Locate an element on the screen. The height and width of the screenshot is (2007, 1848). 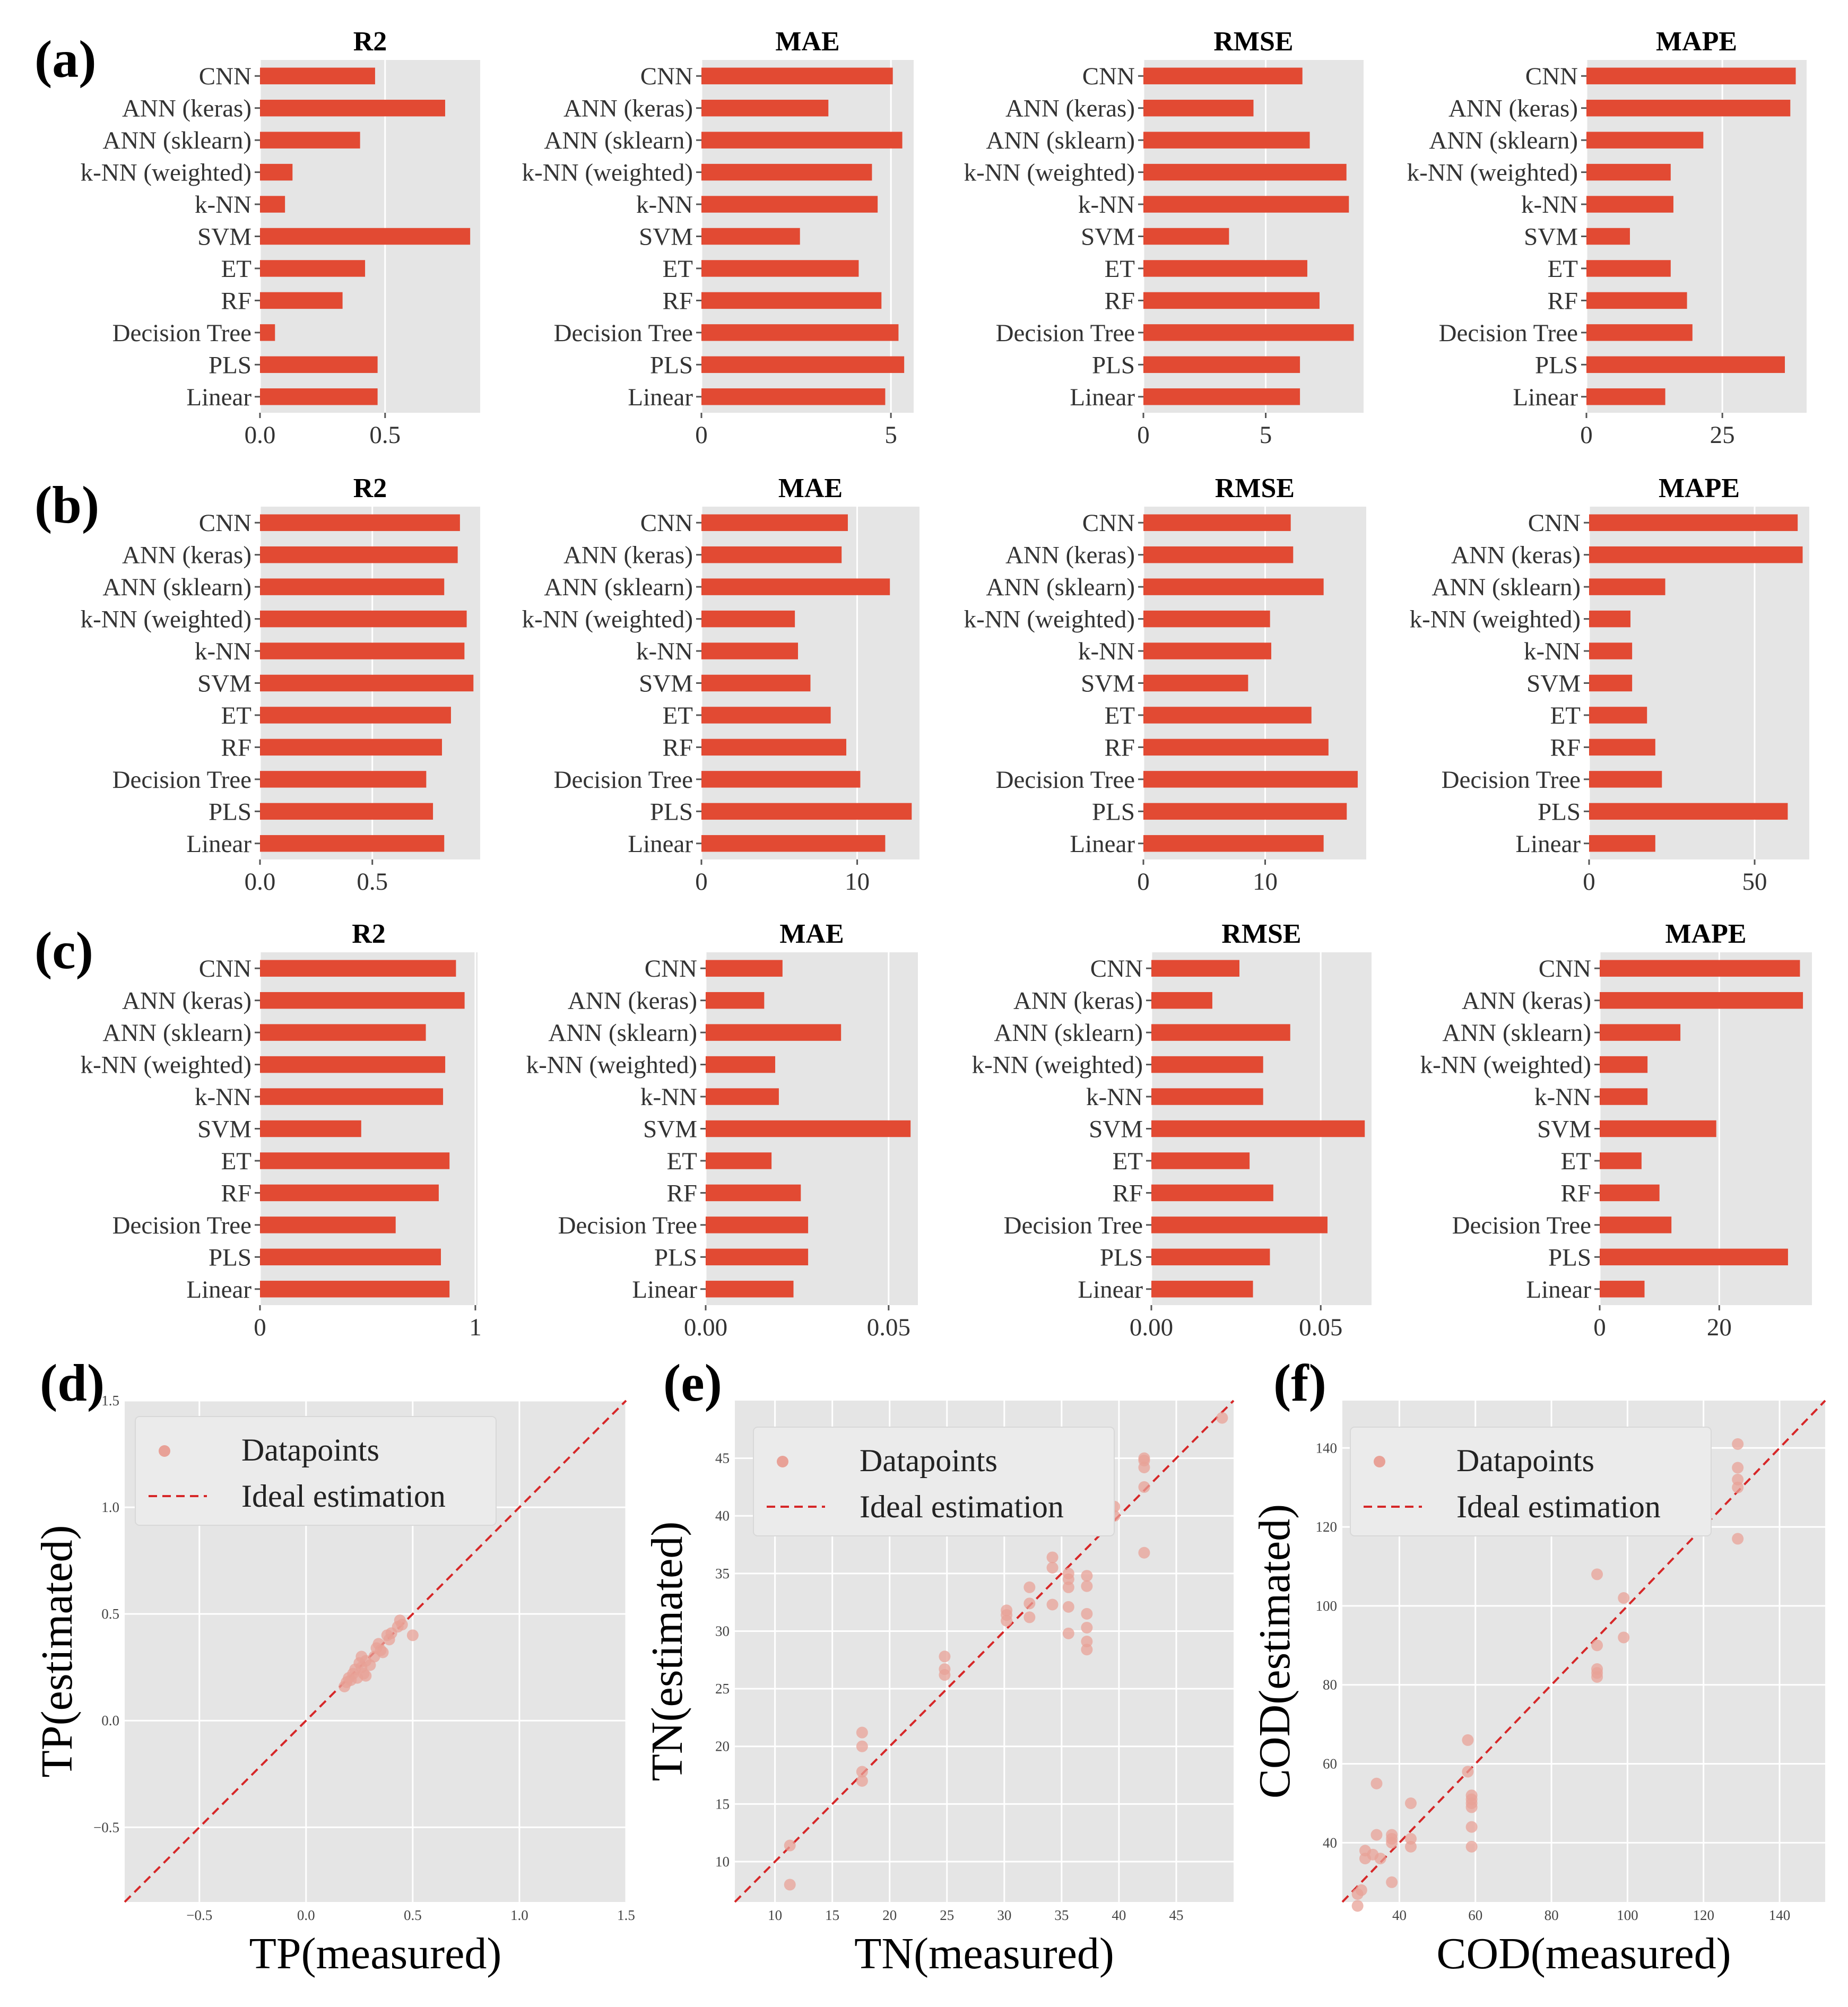
legend-marker is located at coordinates (1379, 1461).